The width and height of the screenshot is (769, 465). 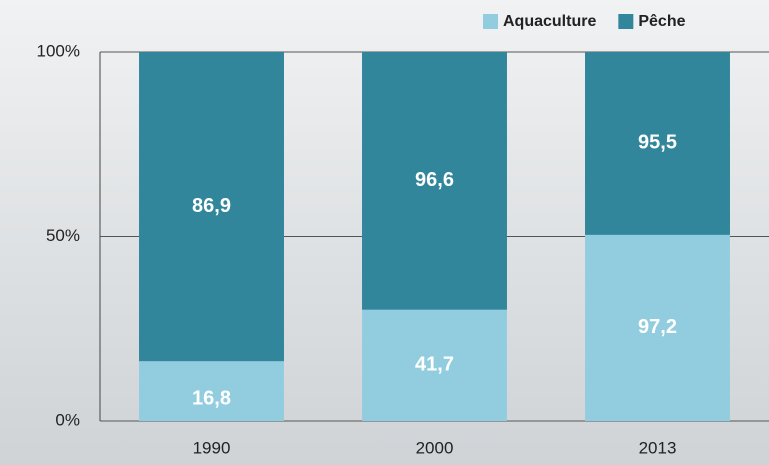 What do you see at coordinates (63, 235) in the screenshot?
I see `y-tick-label: 50%` at bounding box center [63, 235].